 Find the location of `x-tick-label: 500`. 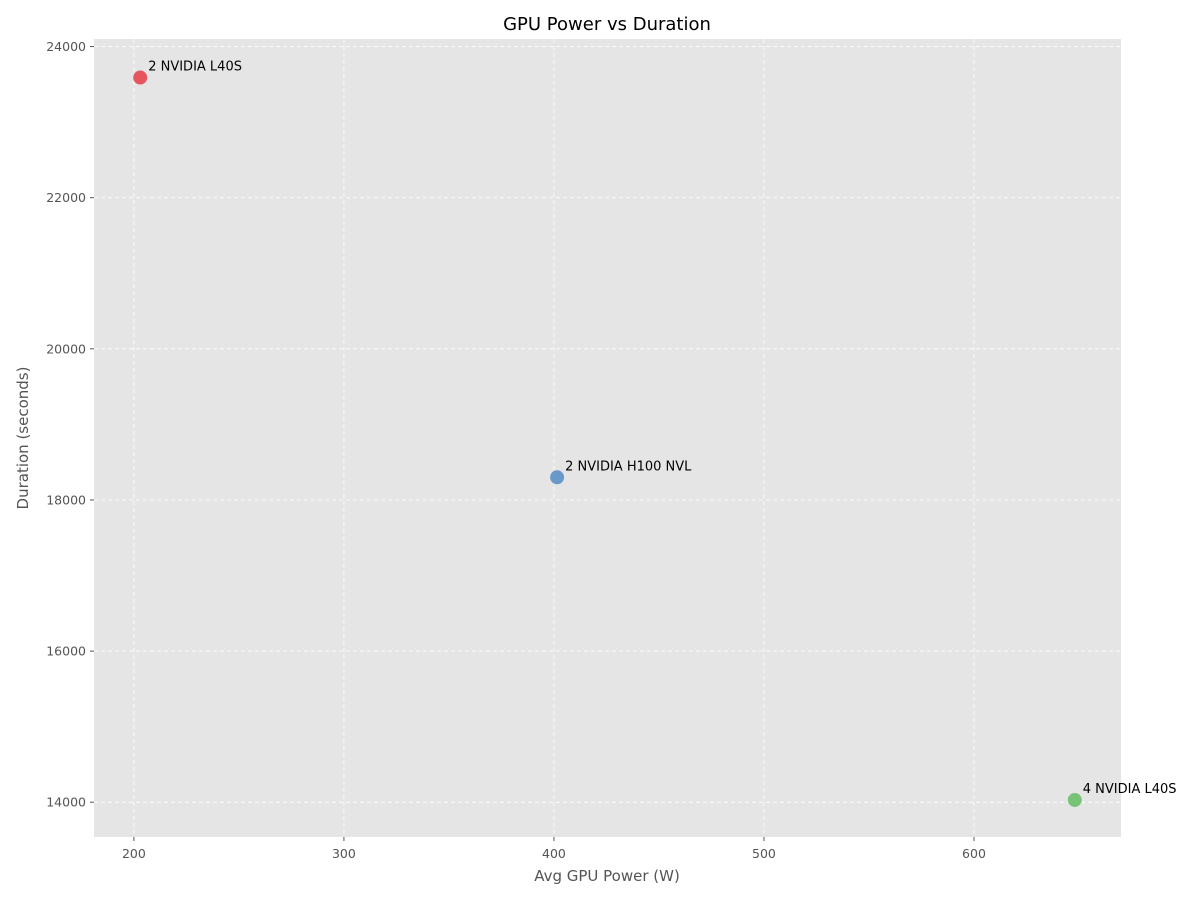

x-tick-label: 500 is located at coordinates (764, 853).